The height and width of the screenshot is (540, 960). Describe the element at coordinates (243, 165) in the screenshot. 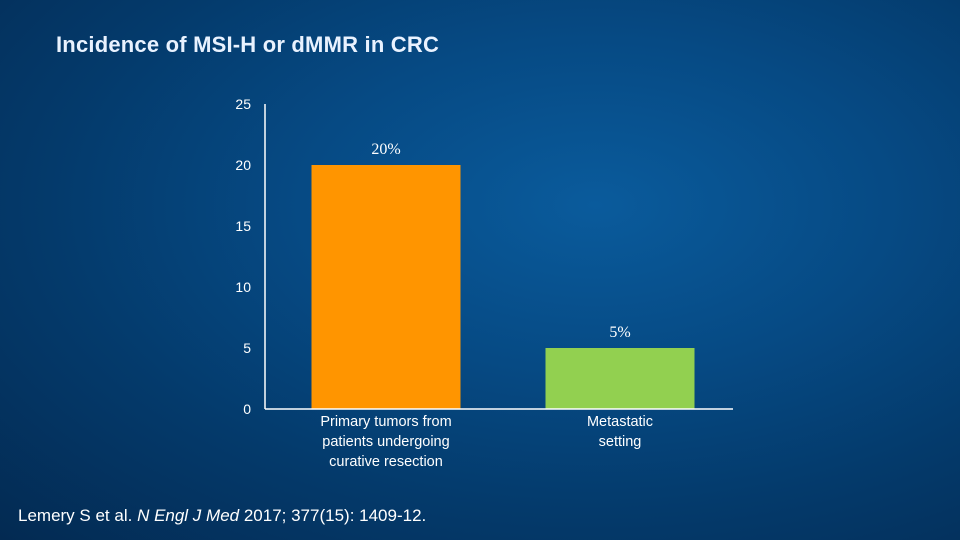

I see `y-tick-label: 20` at that location.